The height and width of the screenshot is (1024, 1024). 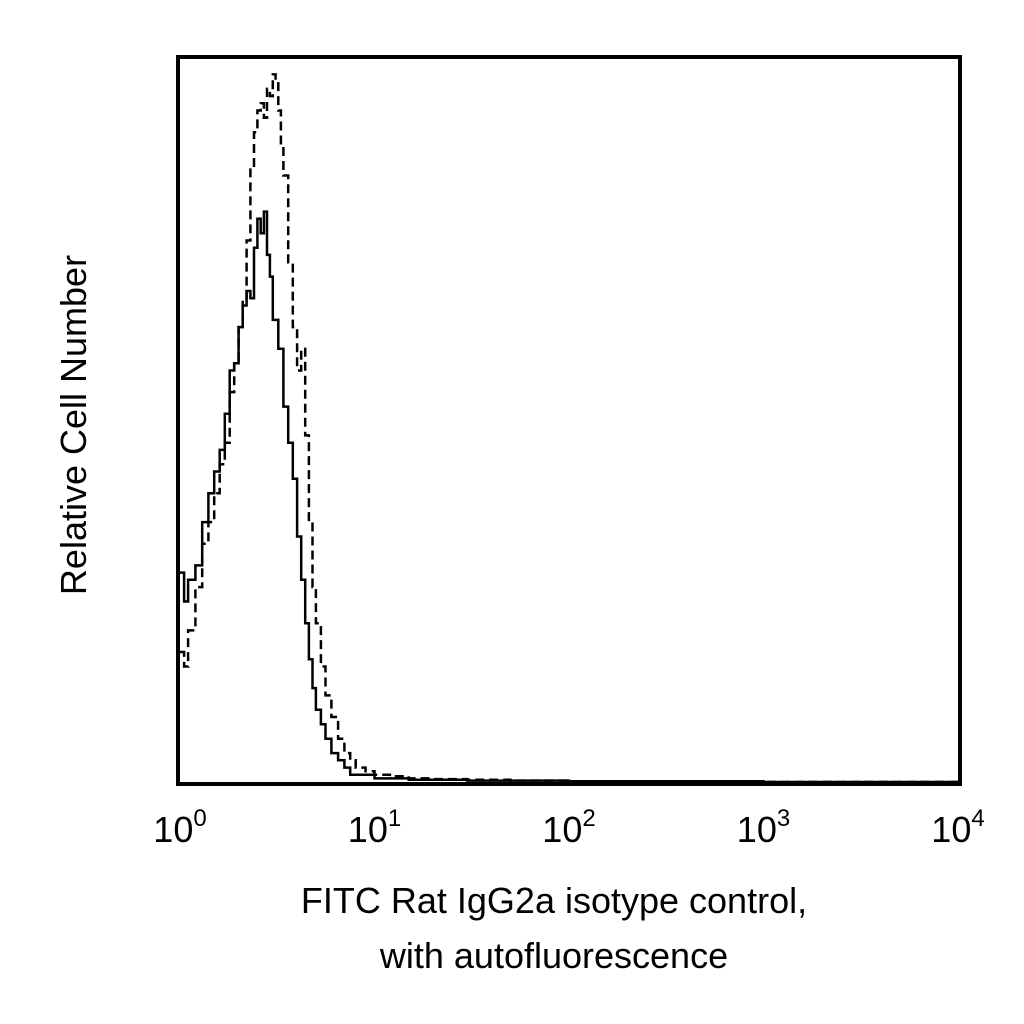 What do you see at coordinates (73, 425) in the screenshot?
I see `y-axis-title: Relative Cell Number` at bounding box center [73, 425].